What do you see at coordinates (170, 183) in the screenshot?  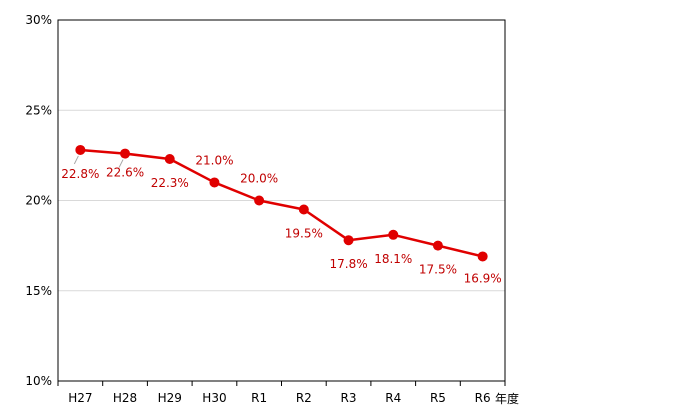 I see `data-label: 22.3%` at bounding box center [170, 183].